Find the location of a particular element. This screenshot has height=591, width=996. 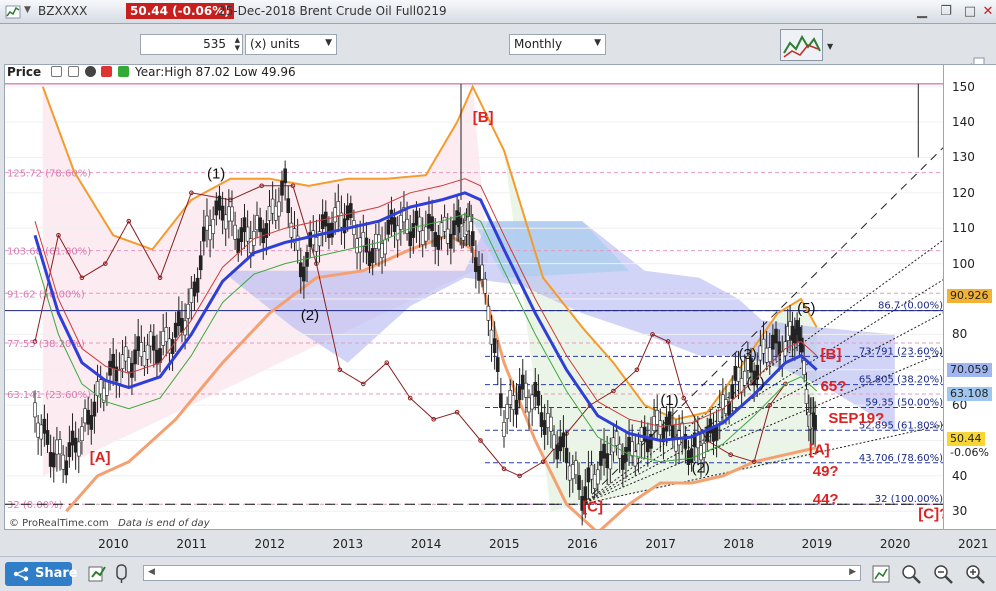

copyright-text: © ProRealTime.com is located at coordinates (59, 523).